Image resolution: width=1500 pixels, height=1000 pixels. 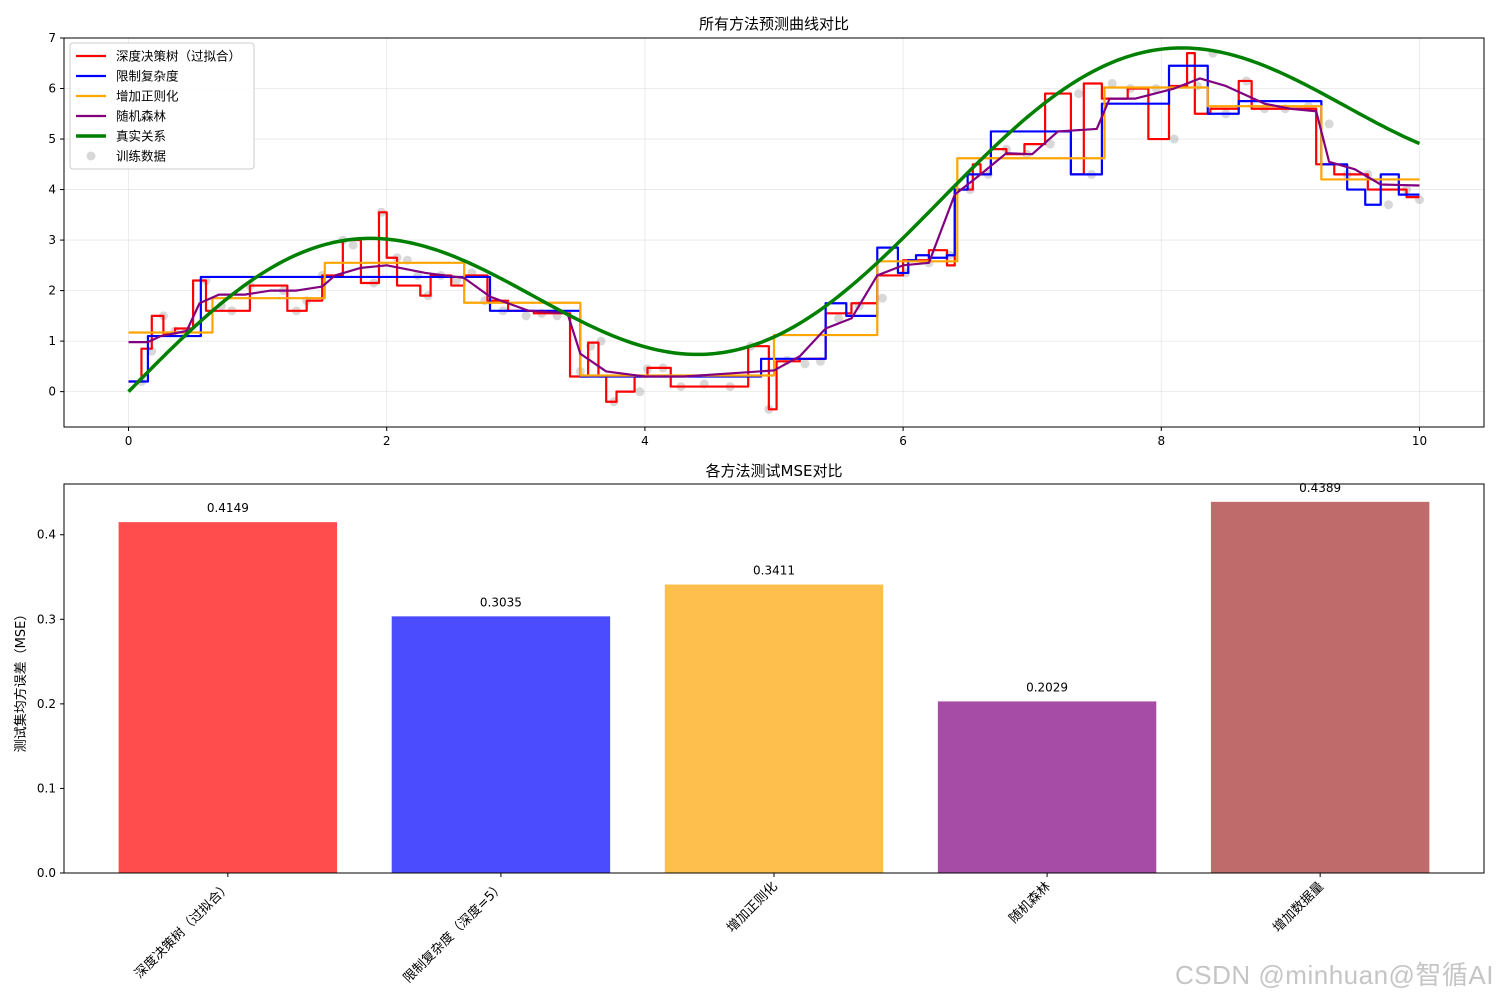 I want to click on legend-label: 真实关系, so click(x=141, y=136).